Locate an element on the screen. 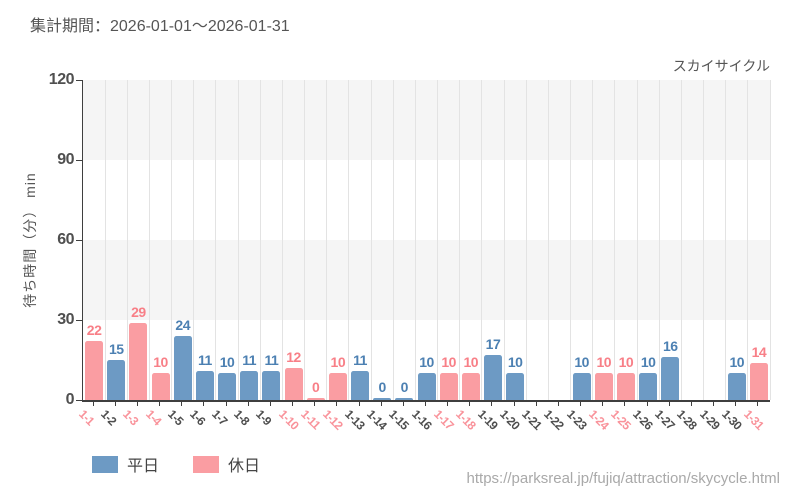 The height and width of the screenshot is (500, 800). x-tick-label: 1-21 is located at coordinates (532, 420).